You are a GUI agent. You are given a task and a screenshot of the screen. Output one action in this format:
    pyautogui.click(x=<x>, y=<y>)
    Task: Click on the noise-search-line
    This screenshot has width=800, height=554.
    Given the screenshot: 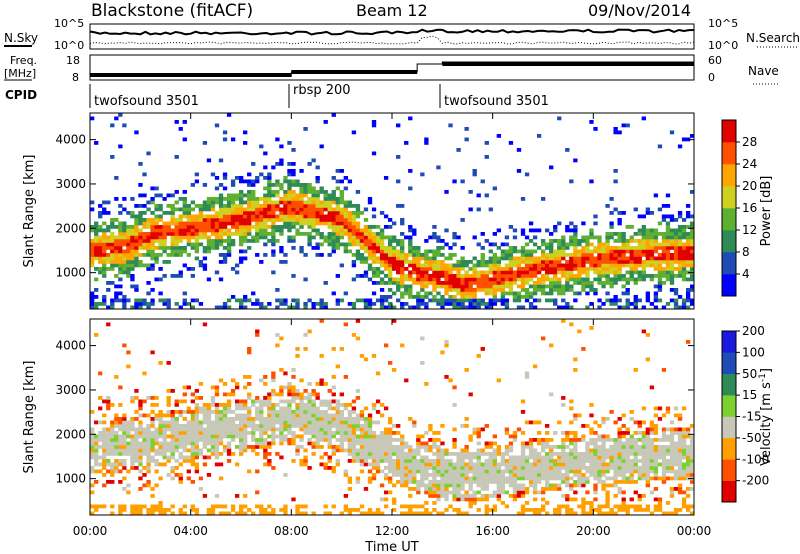 What is the action you would take?
    pyautogui.click(x=392, y=40)
    